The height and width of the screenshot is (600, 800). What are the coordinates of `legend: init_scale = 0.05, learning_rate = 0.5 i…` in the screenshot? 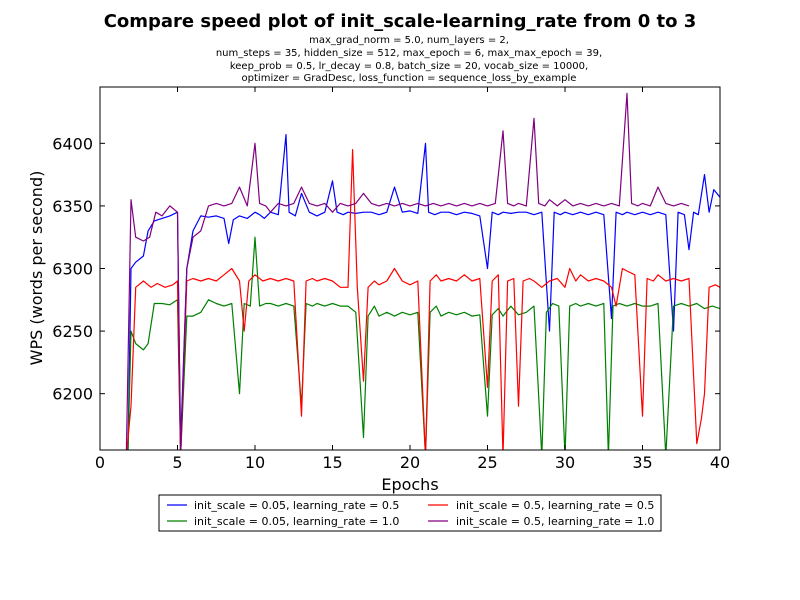 It's located at (410, 513).